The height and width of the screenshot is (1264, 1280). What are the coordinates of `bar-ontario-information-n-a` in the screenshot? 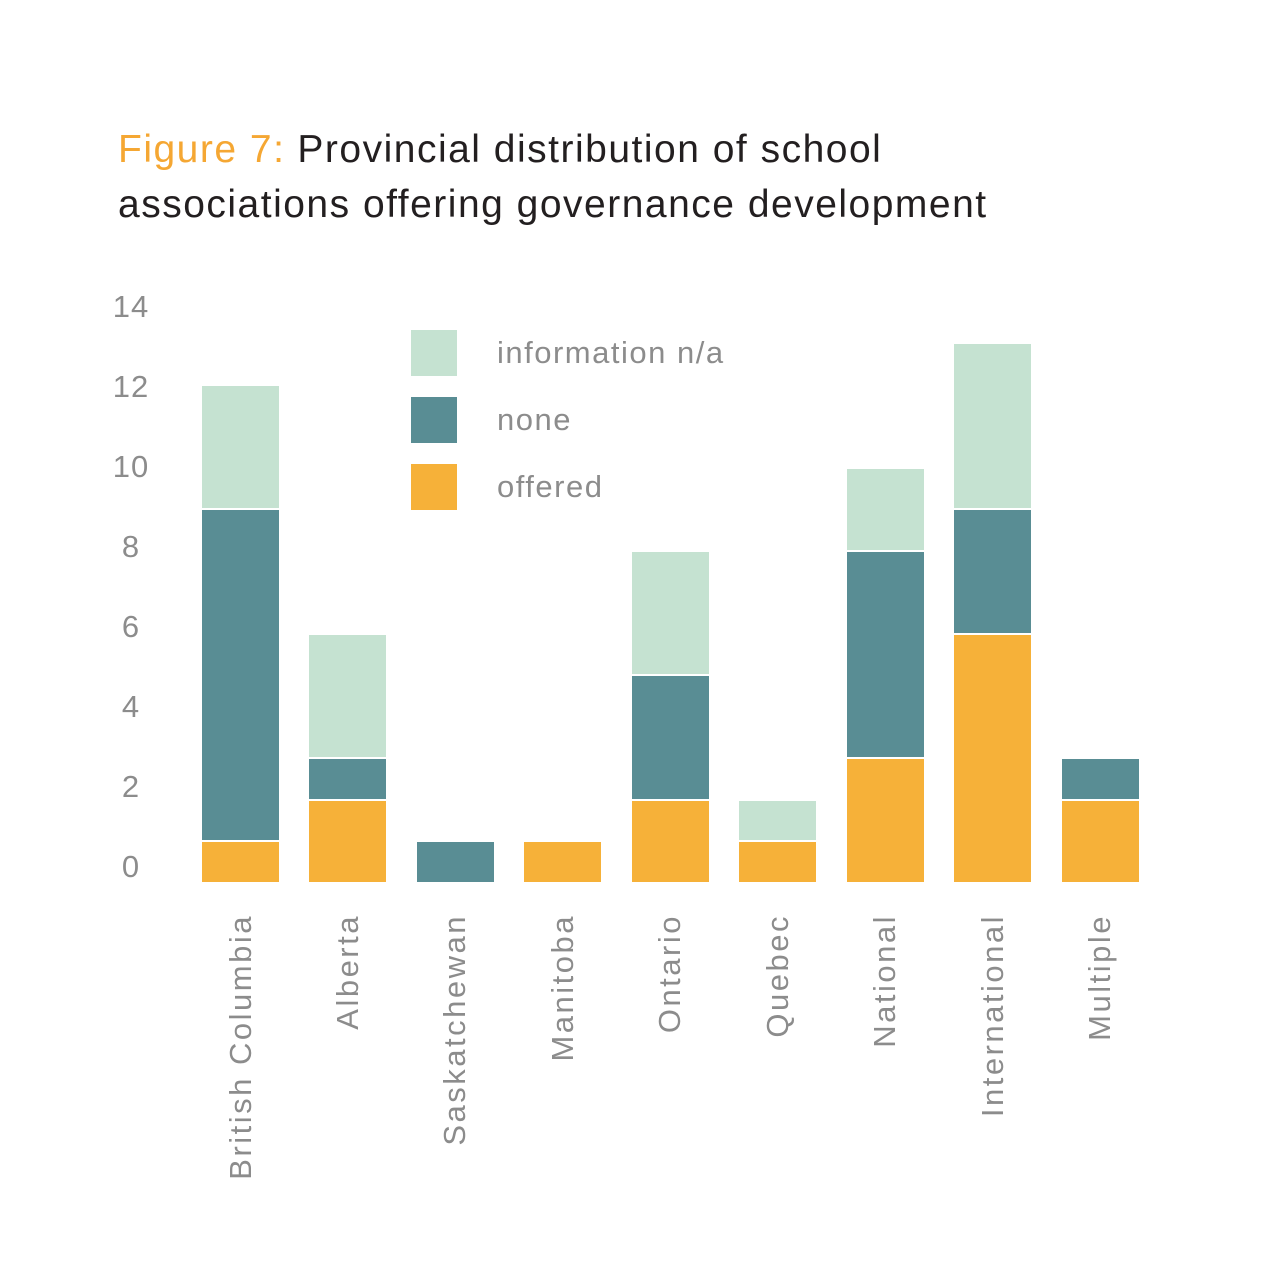 It's located at (670, 611).